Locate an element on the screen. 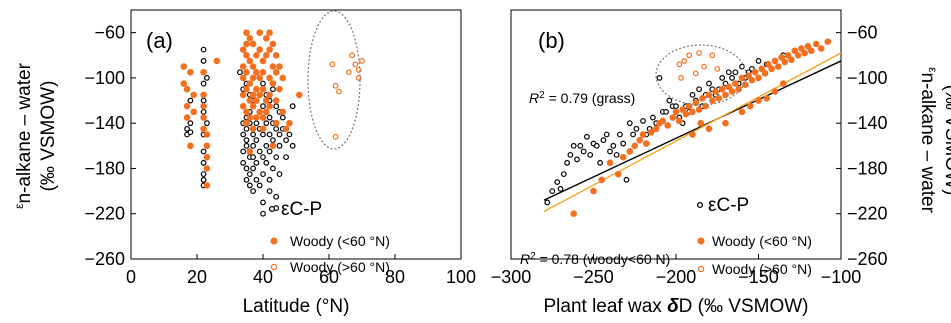 This screenshot has width=951, height=323. panel-a-legend-marker-ecp is located at coordinates (272, 209).